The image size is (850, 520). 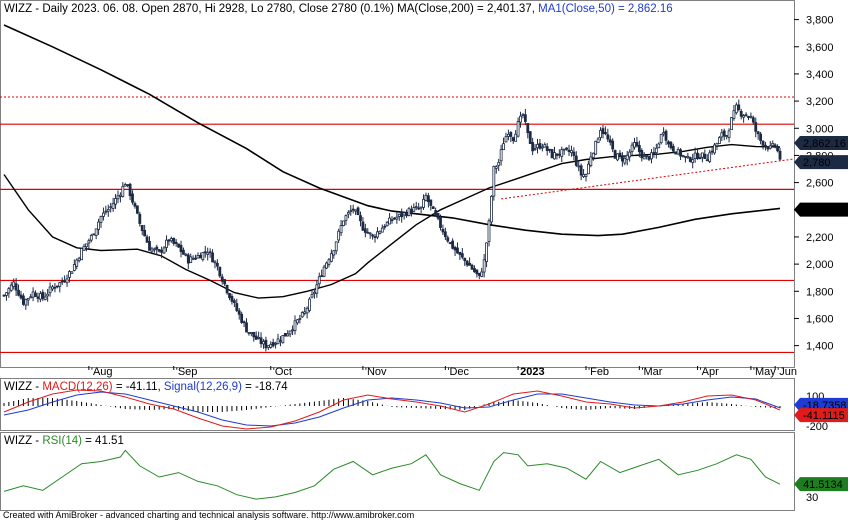 What do you see at coordinates (823, 485) in the screenshot?
I see `rsi-value-tag-text: 41.5134` at bounding box center [823, 485].